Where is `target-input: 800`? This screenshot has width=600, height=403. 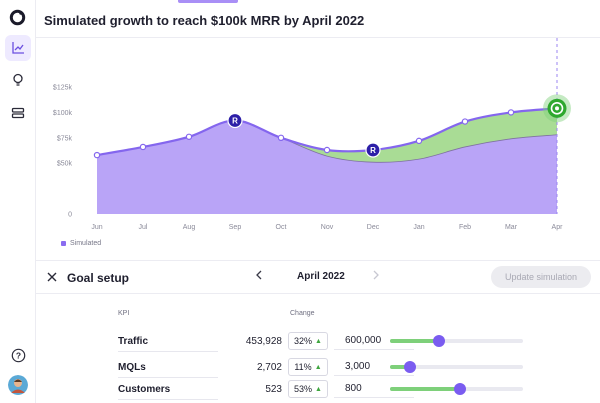 target-input: 800 is located at coordinates (374, 389).